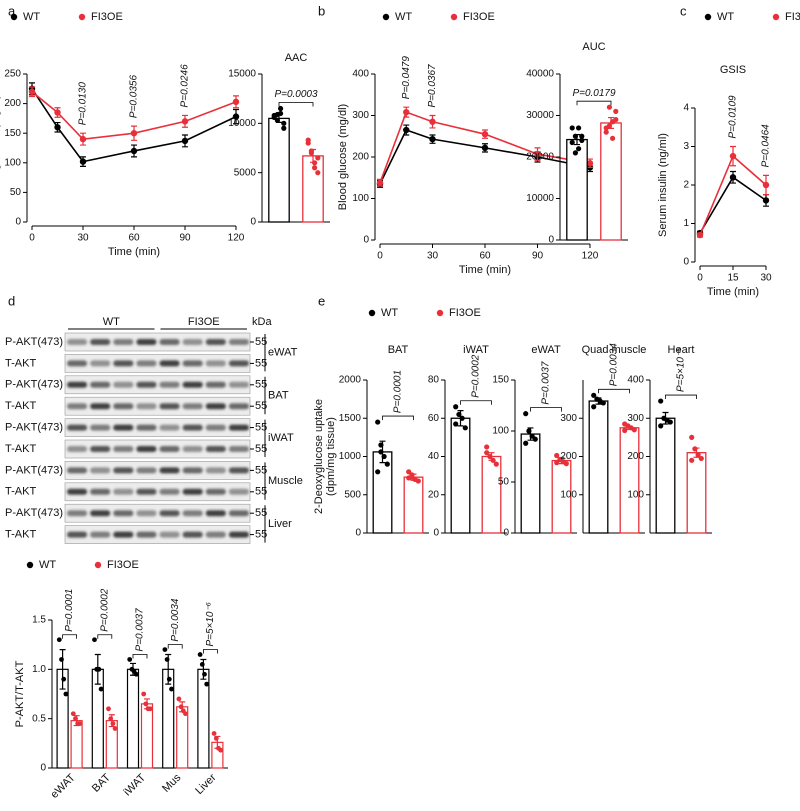  Describe the element at coordinates (635, 494) in the screenshot. I see `y-tick-label: 100` at that location.